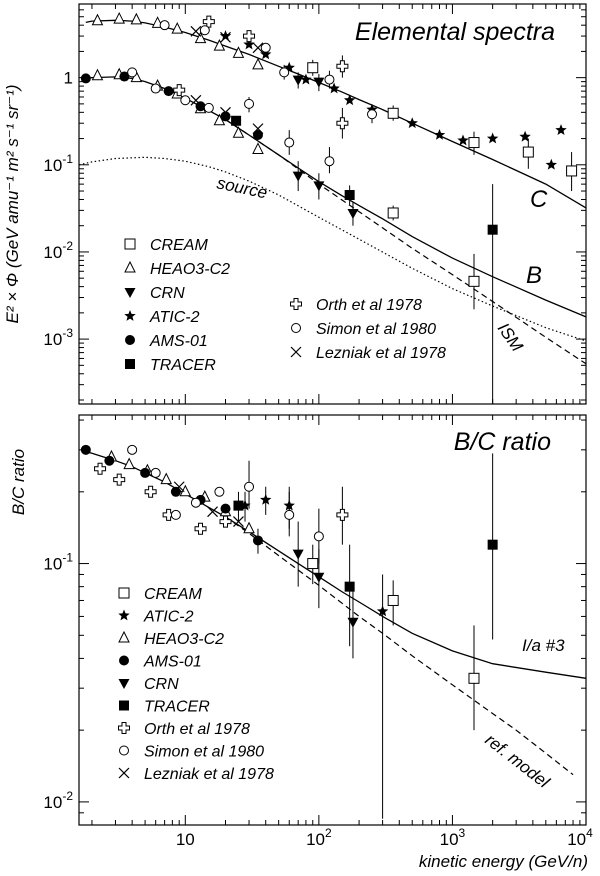 The height and width of the screenshot is (876, 600). I want to click on legend-atic-2-marker, so click(124, 615).